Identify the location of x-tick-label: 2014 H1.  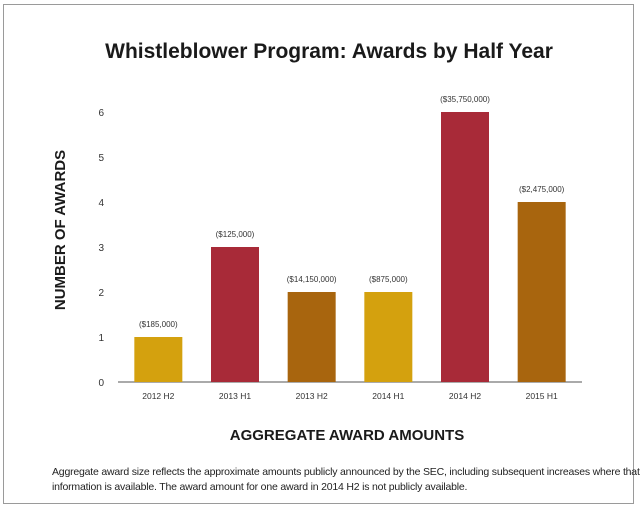
(388, 396).